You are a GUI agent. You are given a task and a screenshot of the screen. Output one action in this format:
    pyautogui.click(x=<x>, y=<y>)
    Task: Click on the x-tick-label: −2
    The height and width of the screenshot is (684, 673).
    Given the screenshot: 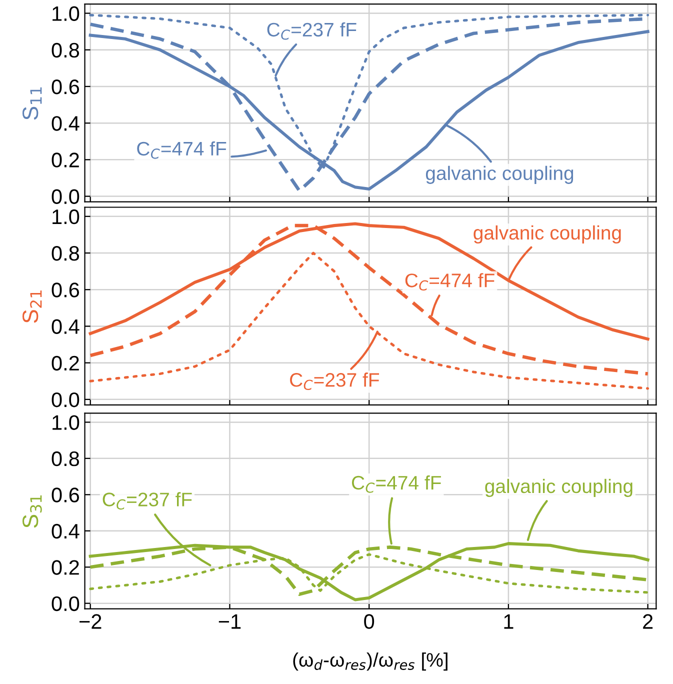 What is the action you would take?
    pyautogui.click(x=91, y=621)
    